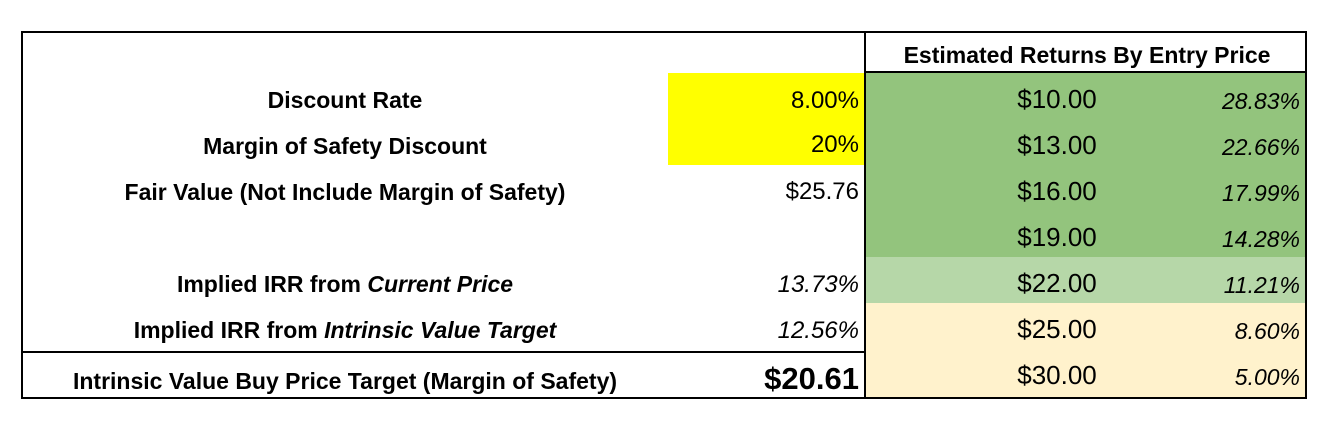 This screenshot has height=425, width=1325. I want to click on table-border-left, so click(22, 215).